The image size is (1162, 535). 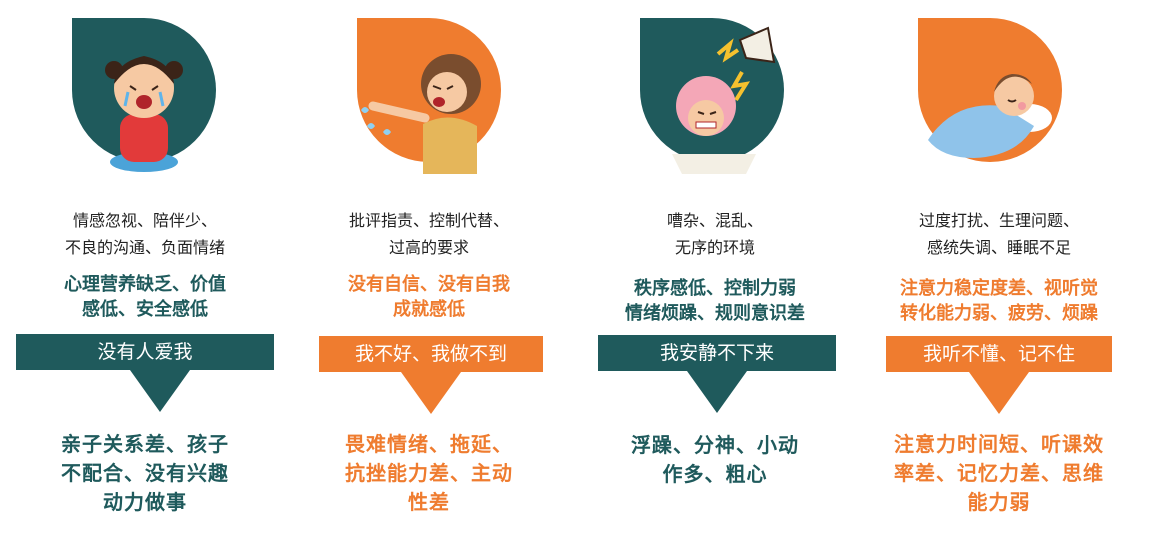 What do you see at coordinates (715, 474) in the screenshot?
I see `result-line-2: 作多、粗心` at bounding box center [715, 474].